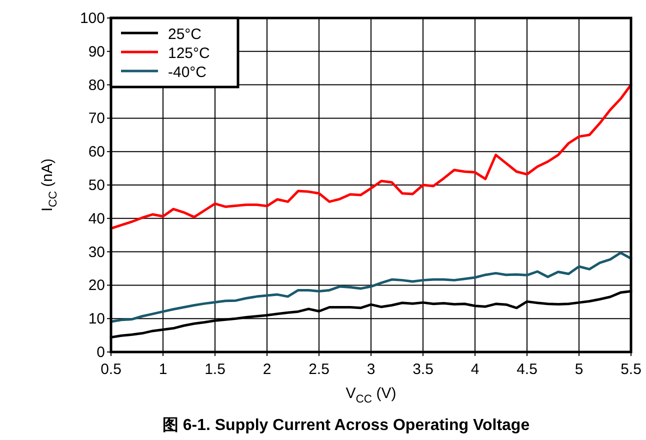 Image resolution: width=646 pixels, height=440 pixels. I want to click on x-tick-label: 2.5, so click(319, 369).